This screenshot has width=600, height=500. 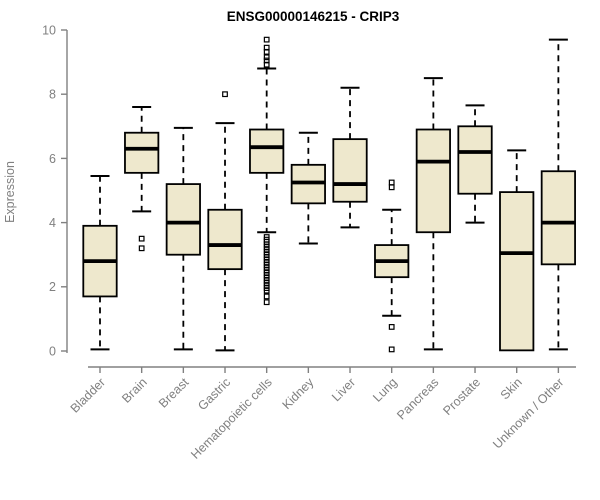 I want to click on y-tick-label: 0, so click(x=52, y=351).